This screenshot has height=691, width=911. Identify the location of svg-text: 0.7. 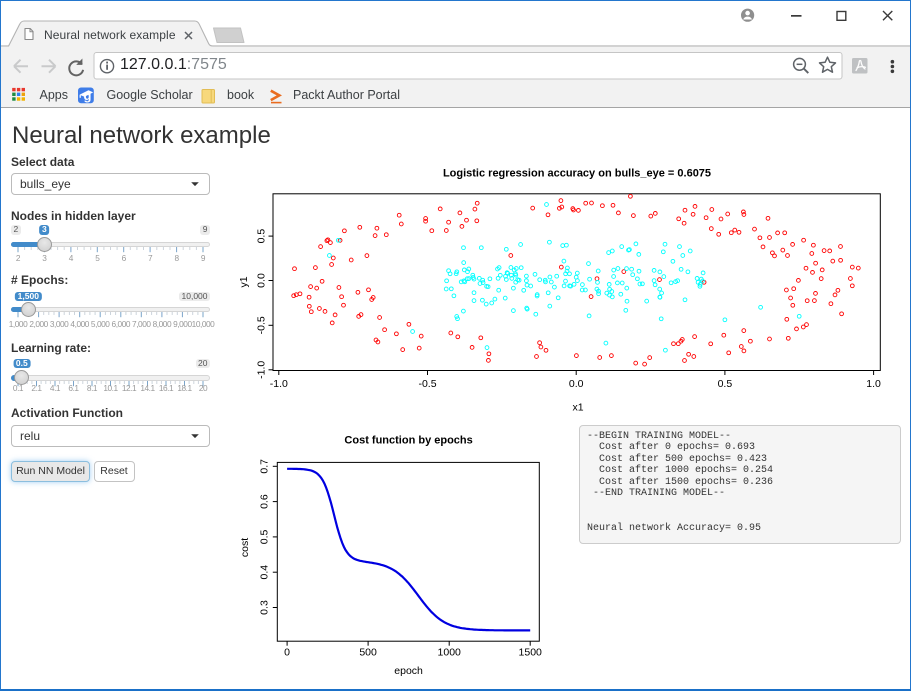
(264, 466).